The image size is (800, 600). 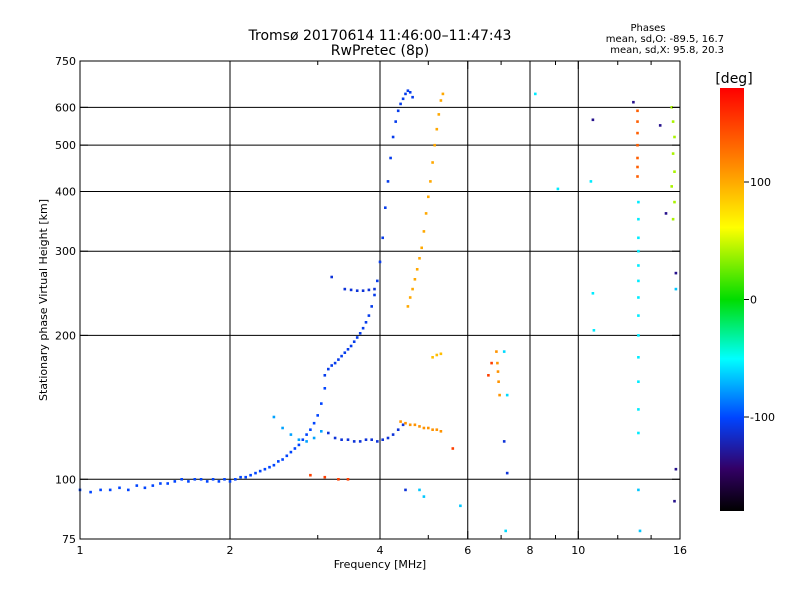 What do you see at coordinates (65, 479) in the screenshot?
I see `y-tick-label: 100` at bounding box center [65, 479].